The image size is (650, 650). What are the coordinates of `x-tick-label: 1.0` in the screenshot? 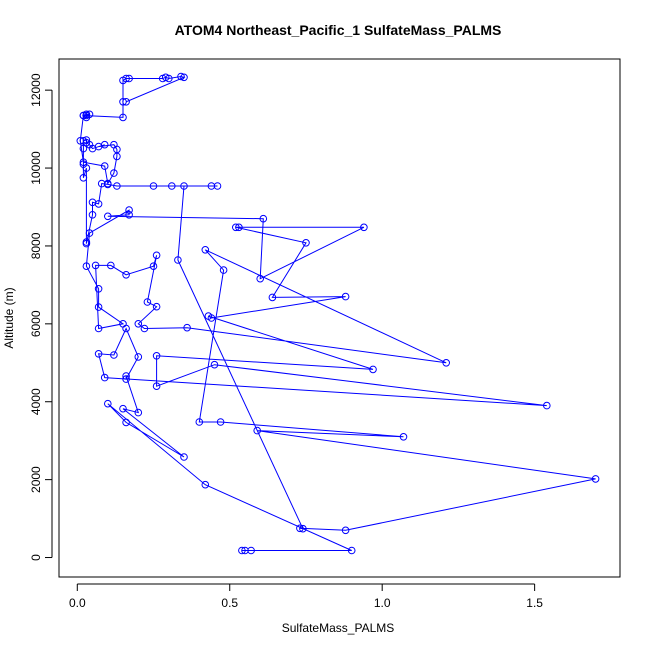 It's located at (382, 603).